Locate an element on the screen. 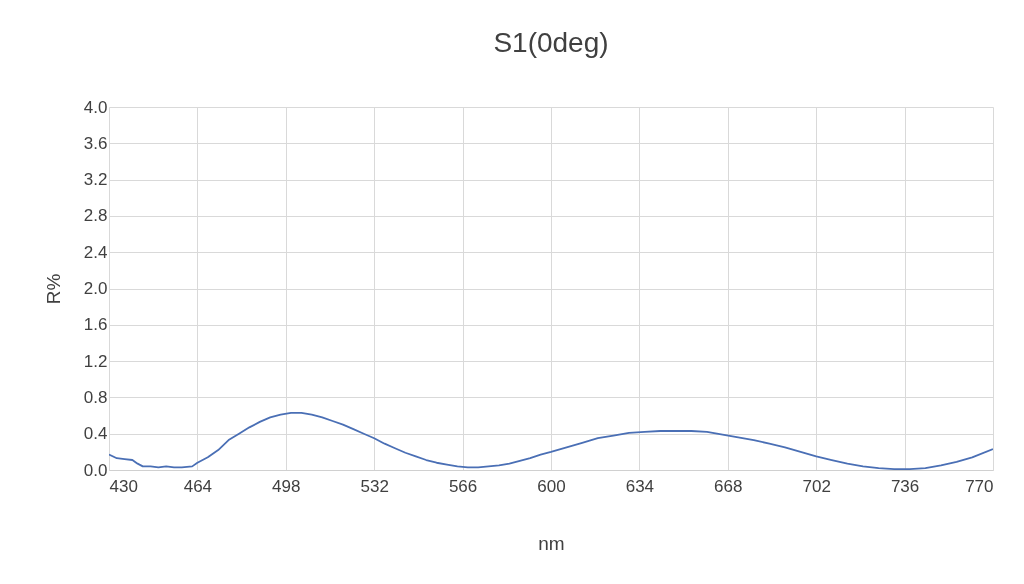  line-series is located at coordinates (551, 440).